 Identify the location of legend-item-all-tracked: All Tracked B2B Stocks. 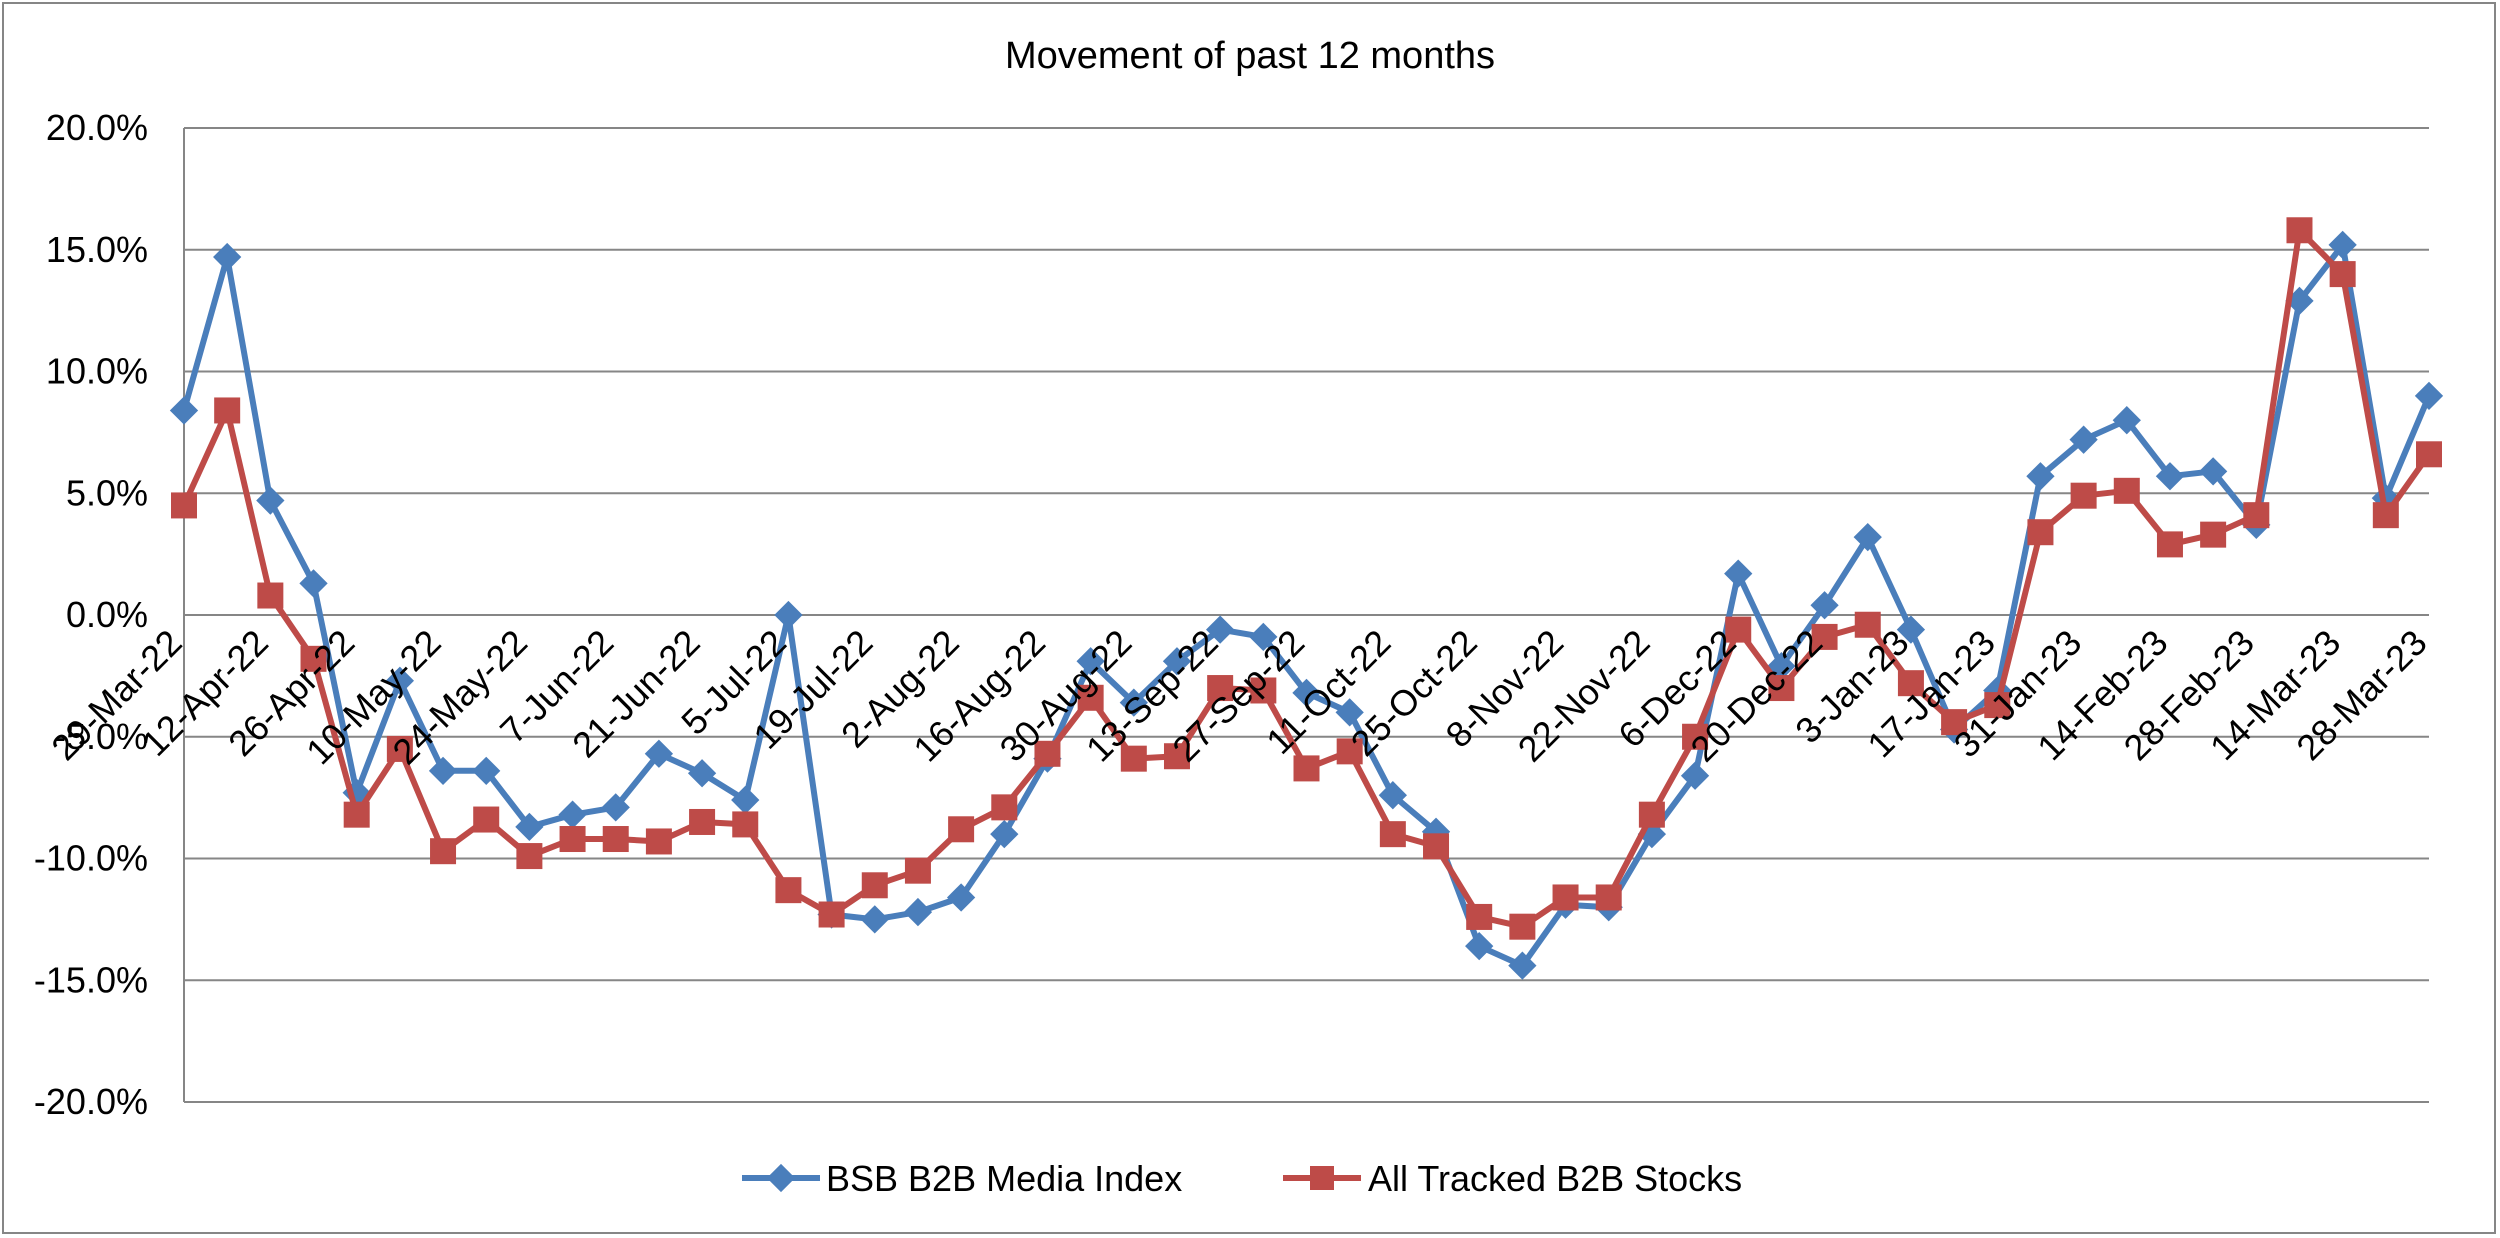
(1512, 1178).